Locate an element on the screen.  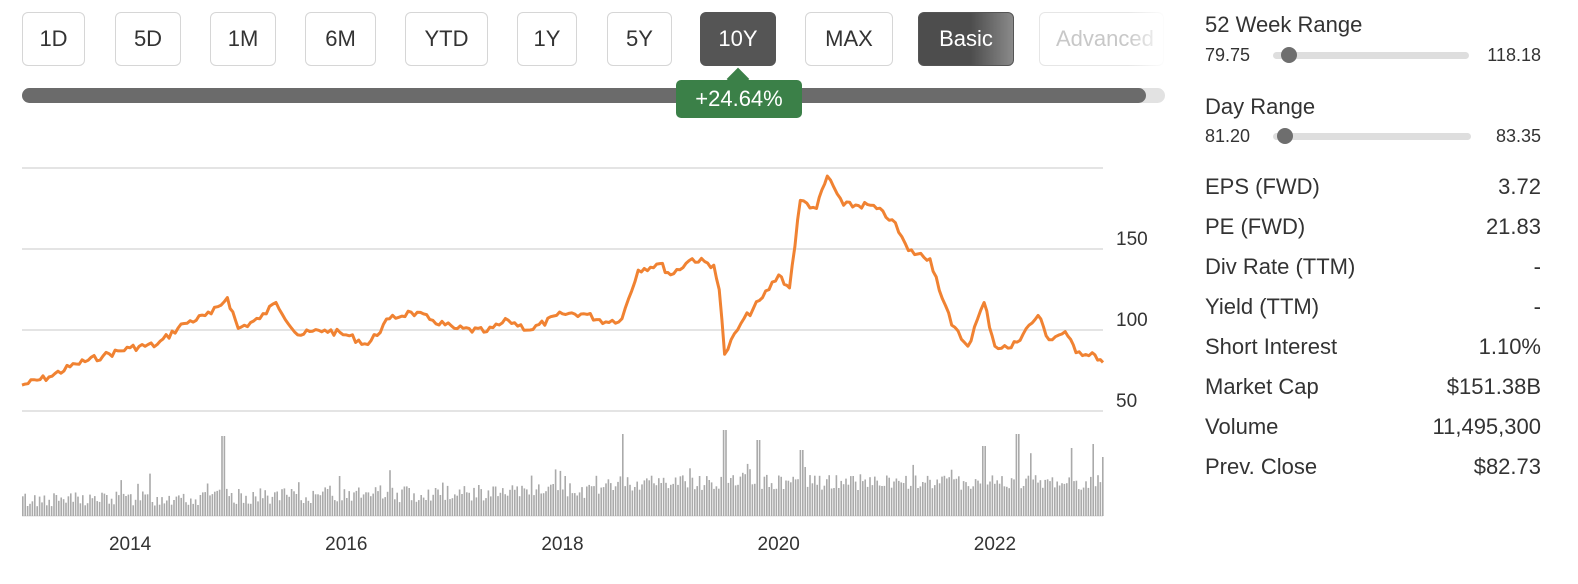
stat-label: EPS (FWD) is located at coordinates (1262, 186).